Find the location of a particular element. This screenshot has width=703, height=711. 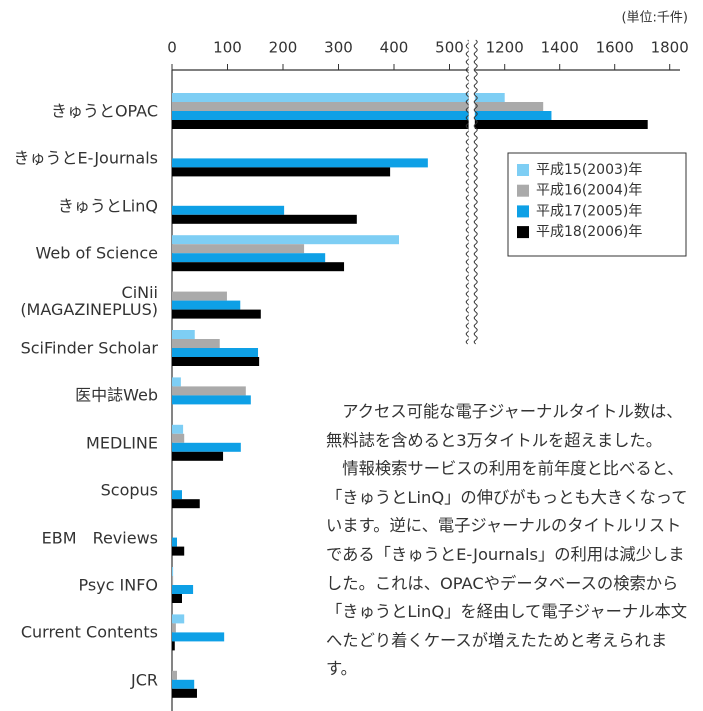

y-tick-label: SciFinder Scholar is located at coordinates (89, 348).